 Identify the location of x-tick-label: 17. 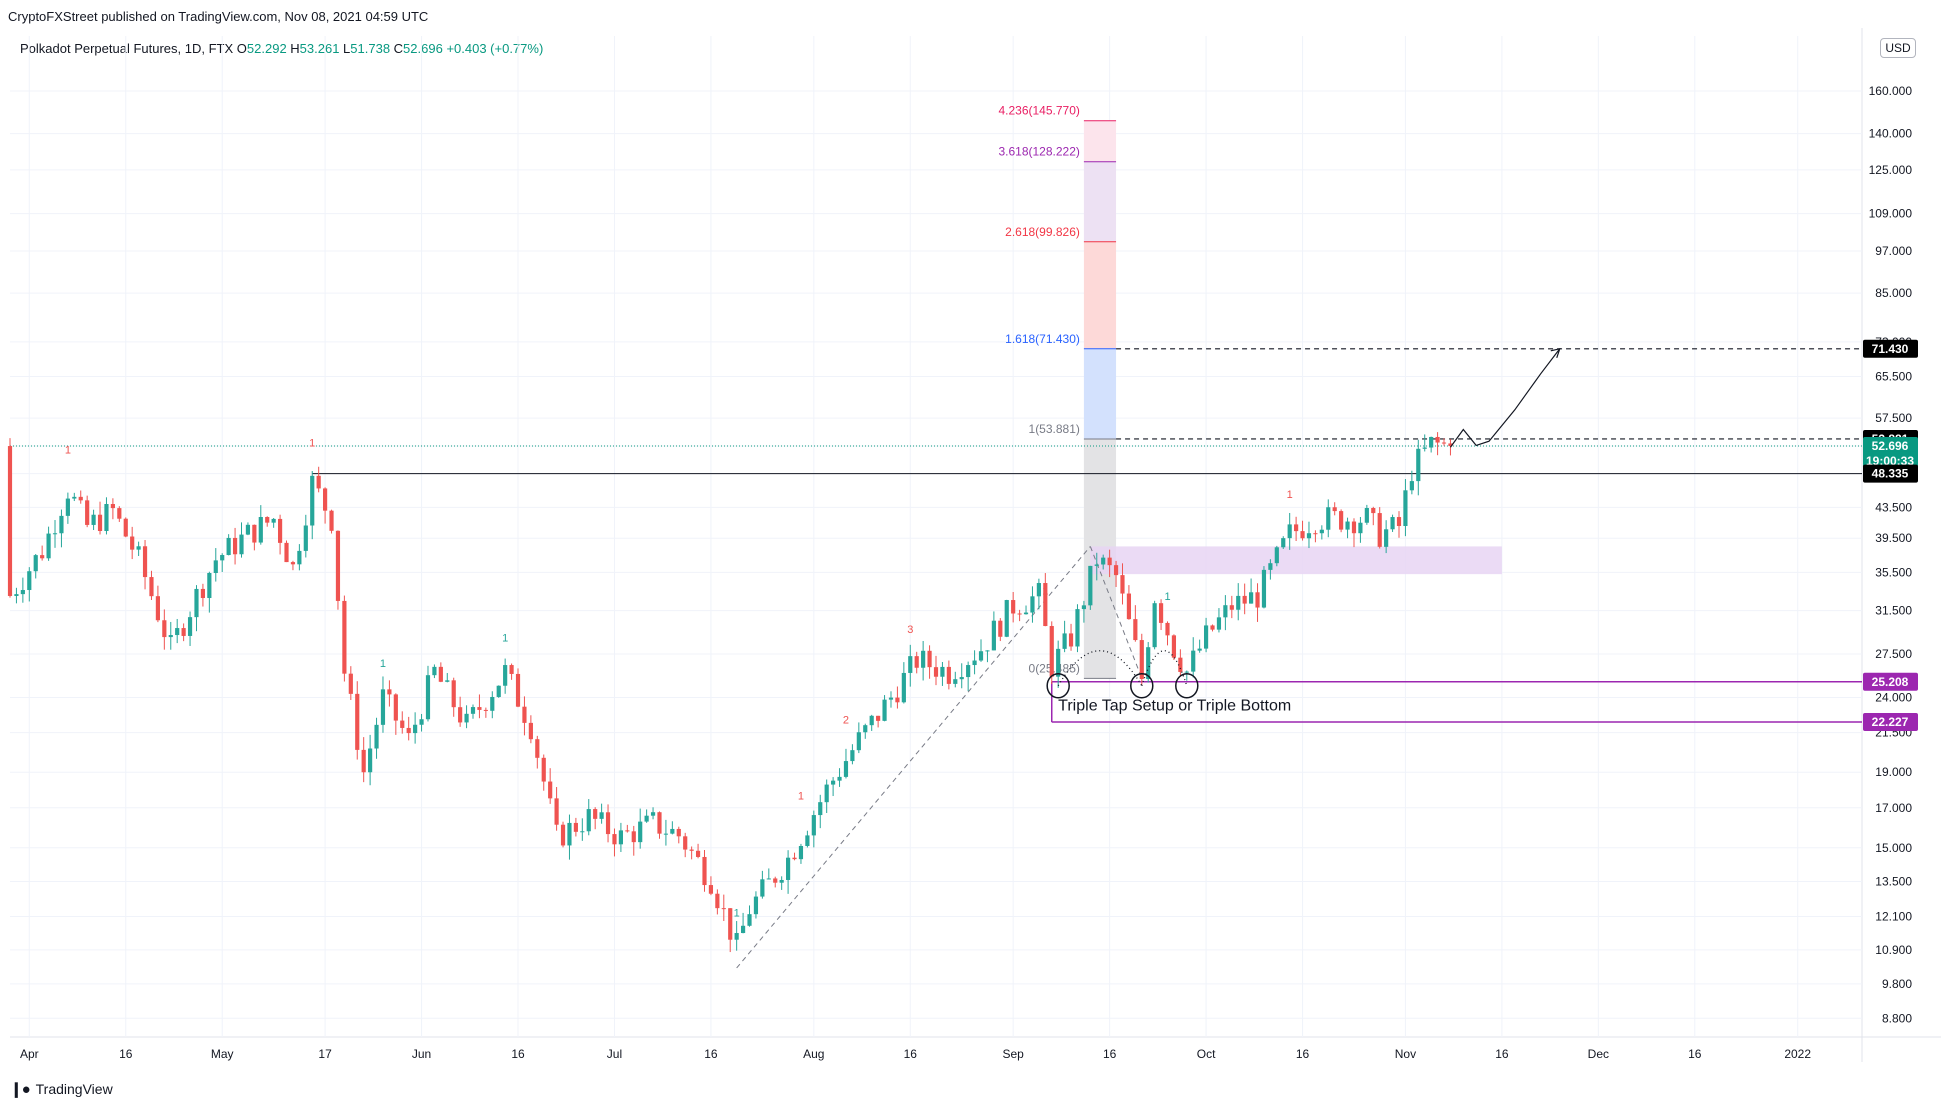
(325, 1054).